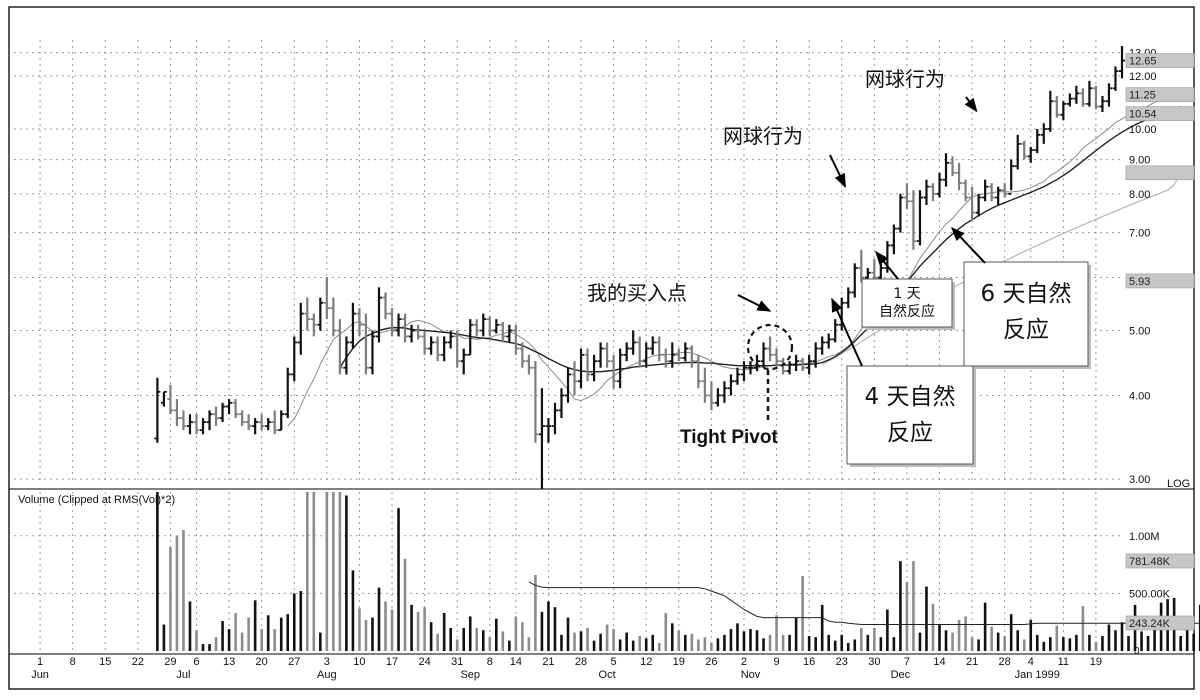 This screenshot has width=1200, height=700. What do you see at coordinates (646, 662) in the screenshot?
I see `date-tick-label: 12` at bounding box center [646, 662].